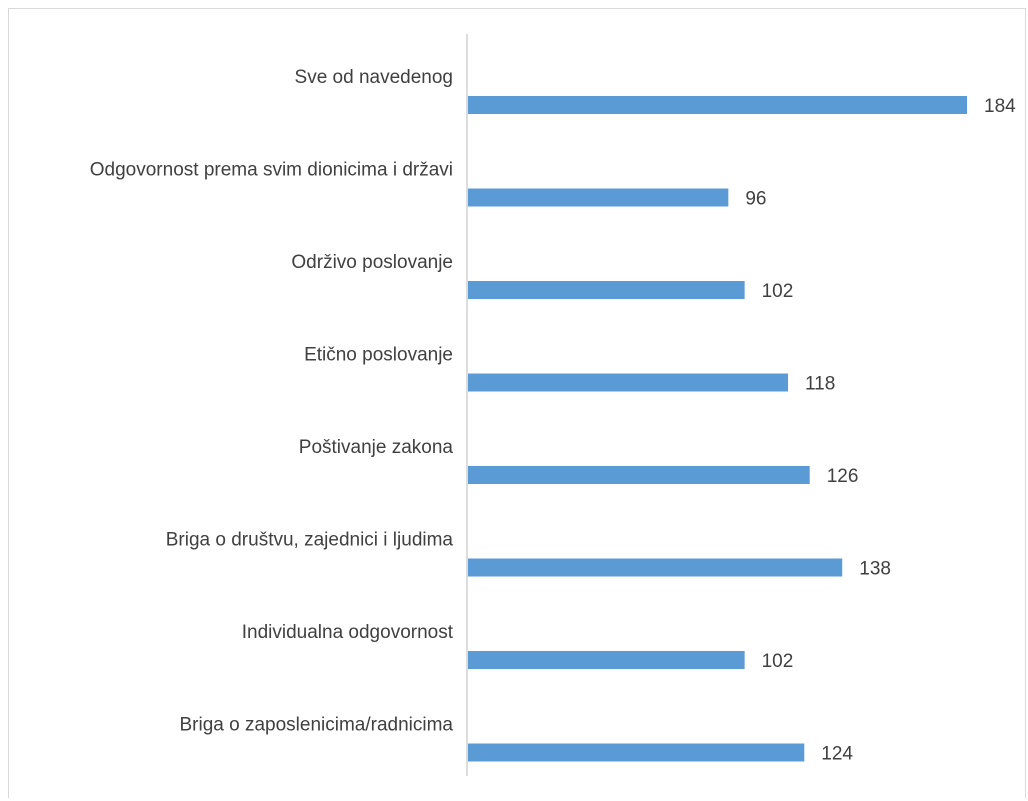 The height and width of the screenshot is (801, 1028). Describe the element at coordinates (374, 77) in the screenshot. I see `category-label: Sve od navedenog` at that location.